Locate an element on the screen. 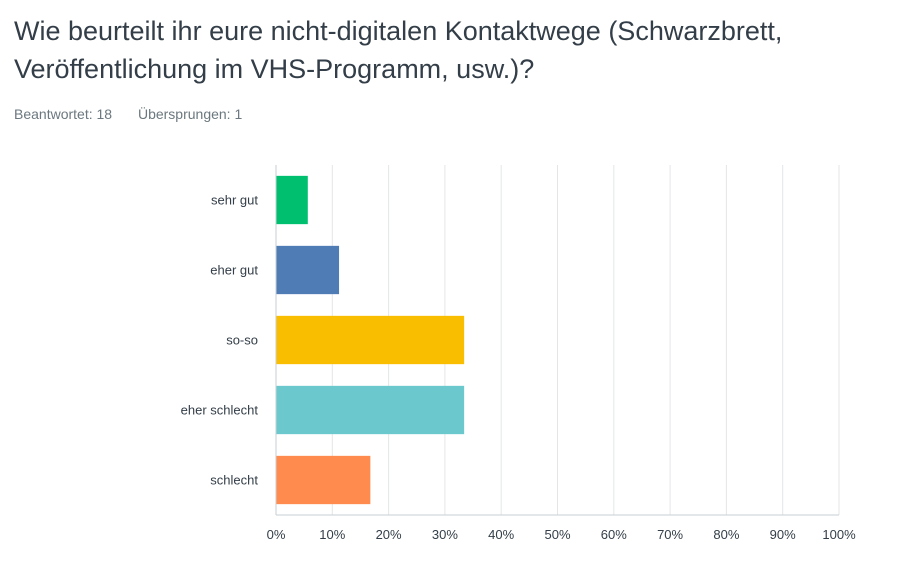 The height and width of the screenshot is (566, 921). x-tick-label: 10% is located at coordinates (332, 534).